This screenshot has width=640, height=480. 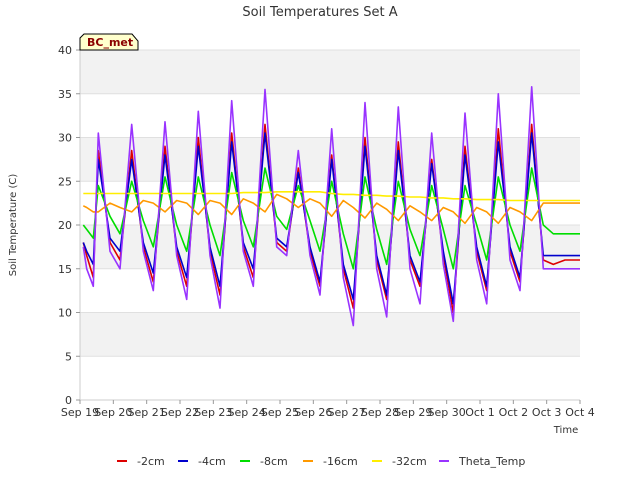 What do you see at coordinates (151, 461) in the screenshot?
I see `legend-label: -2cm` at bounding box center [151, 461].